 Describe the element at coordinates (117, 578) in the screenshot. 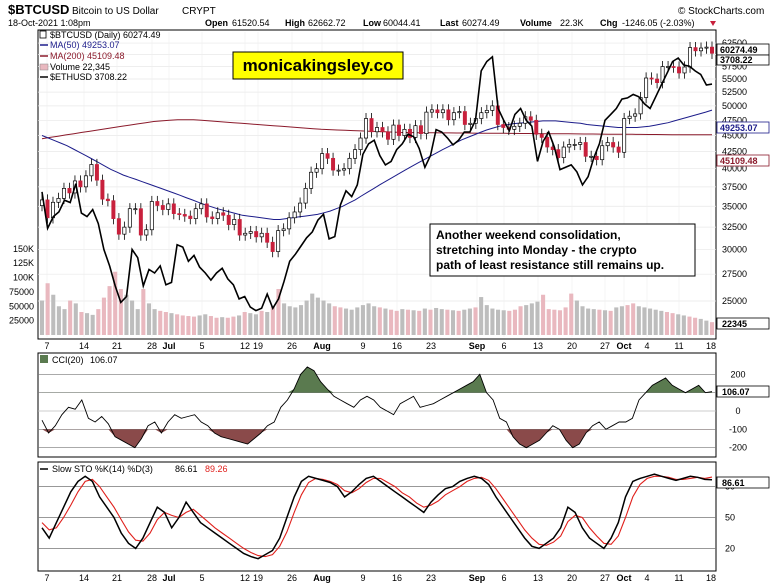

I see `date-tick-label: 21` at that location.